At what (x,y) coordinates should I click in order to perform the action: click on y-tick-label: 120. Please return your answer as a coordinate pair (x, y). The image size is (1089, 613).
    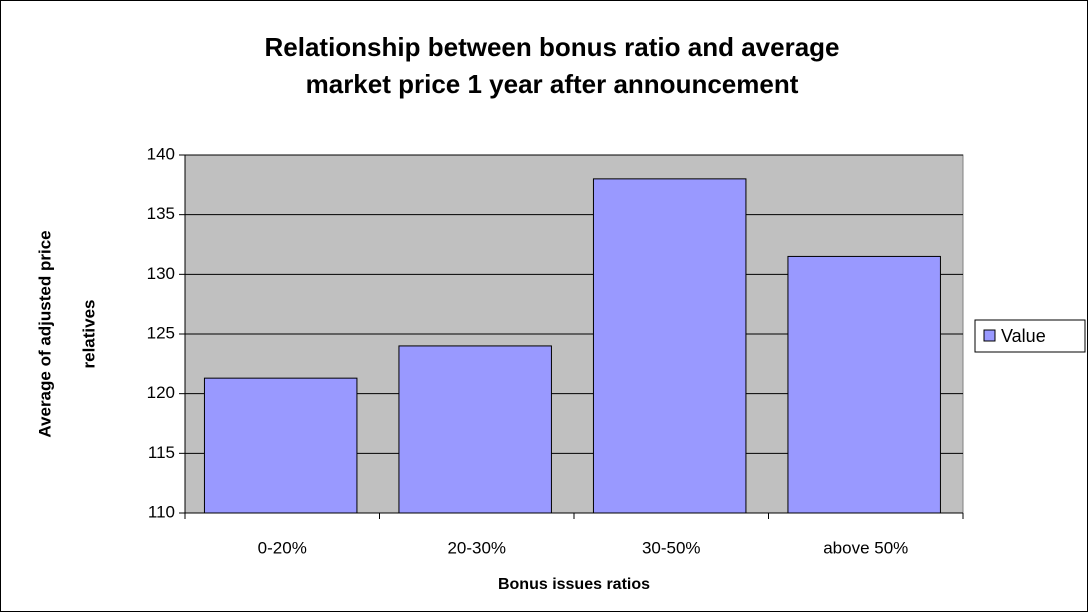
    Looking at the image, I should click on (161, 392).